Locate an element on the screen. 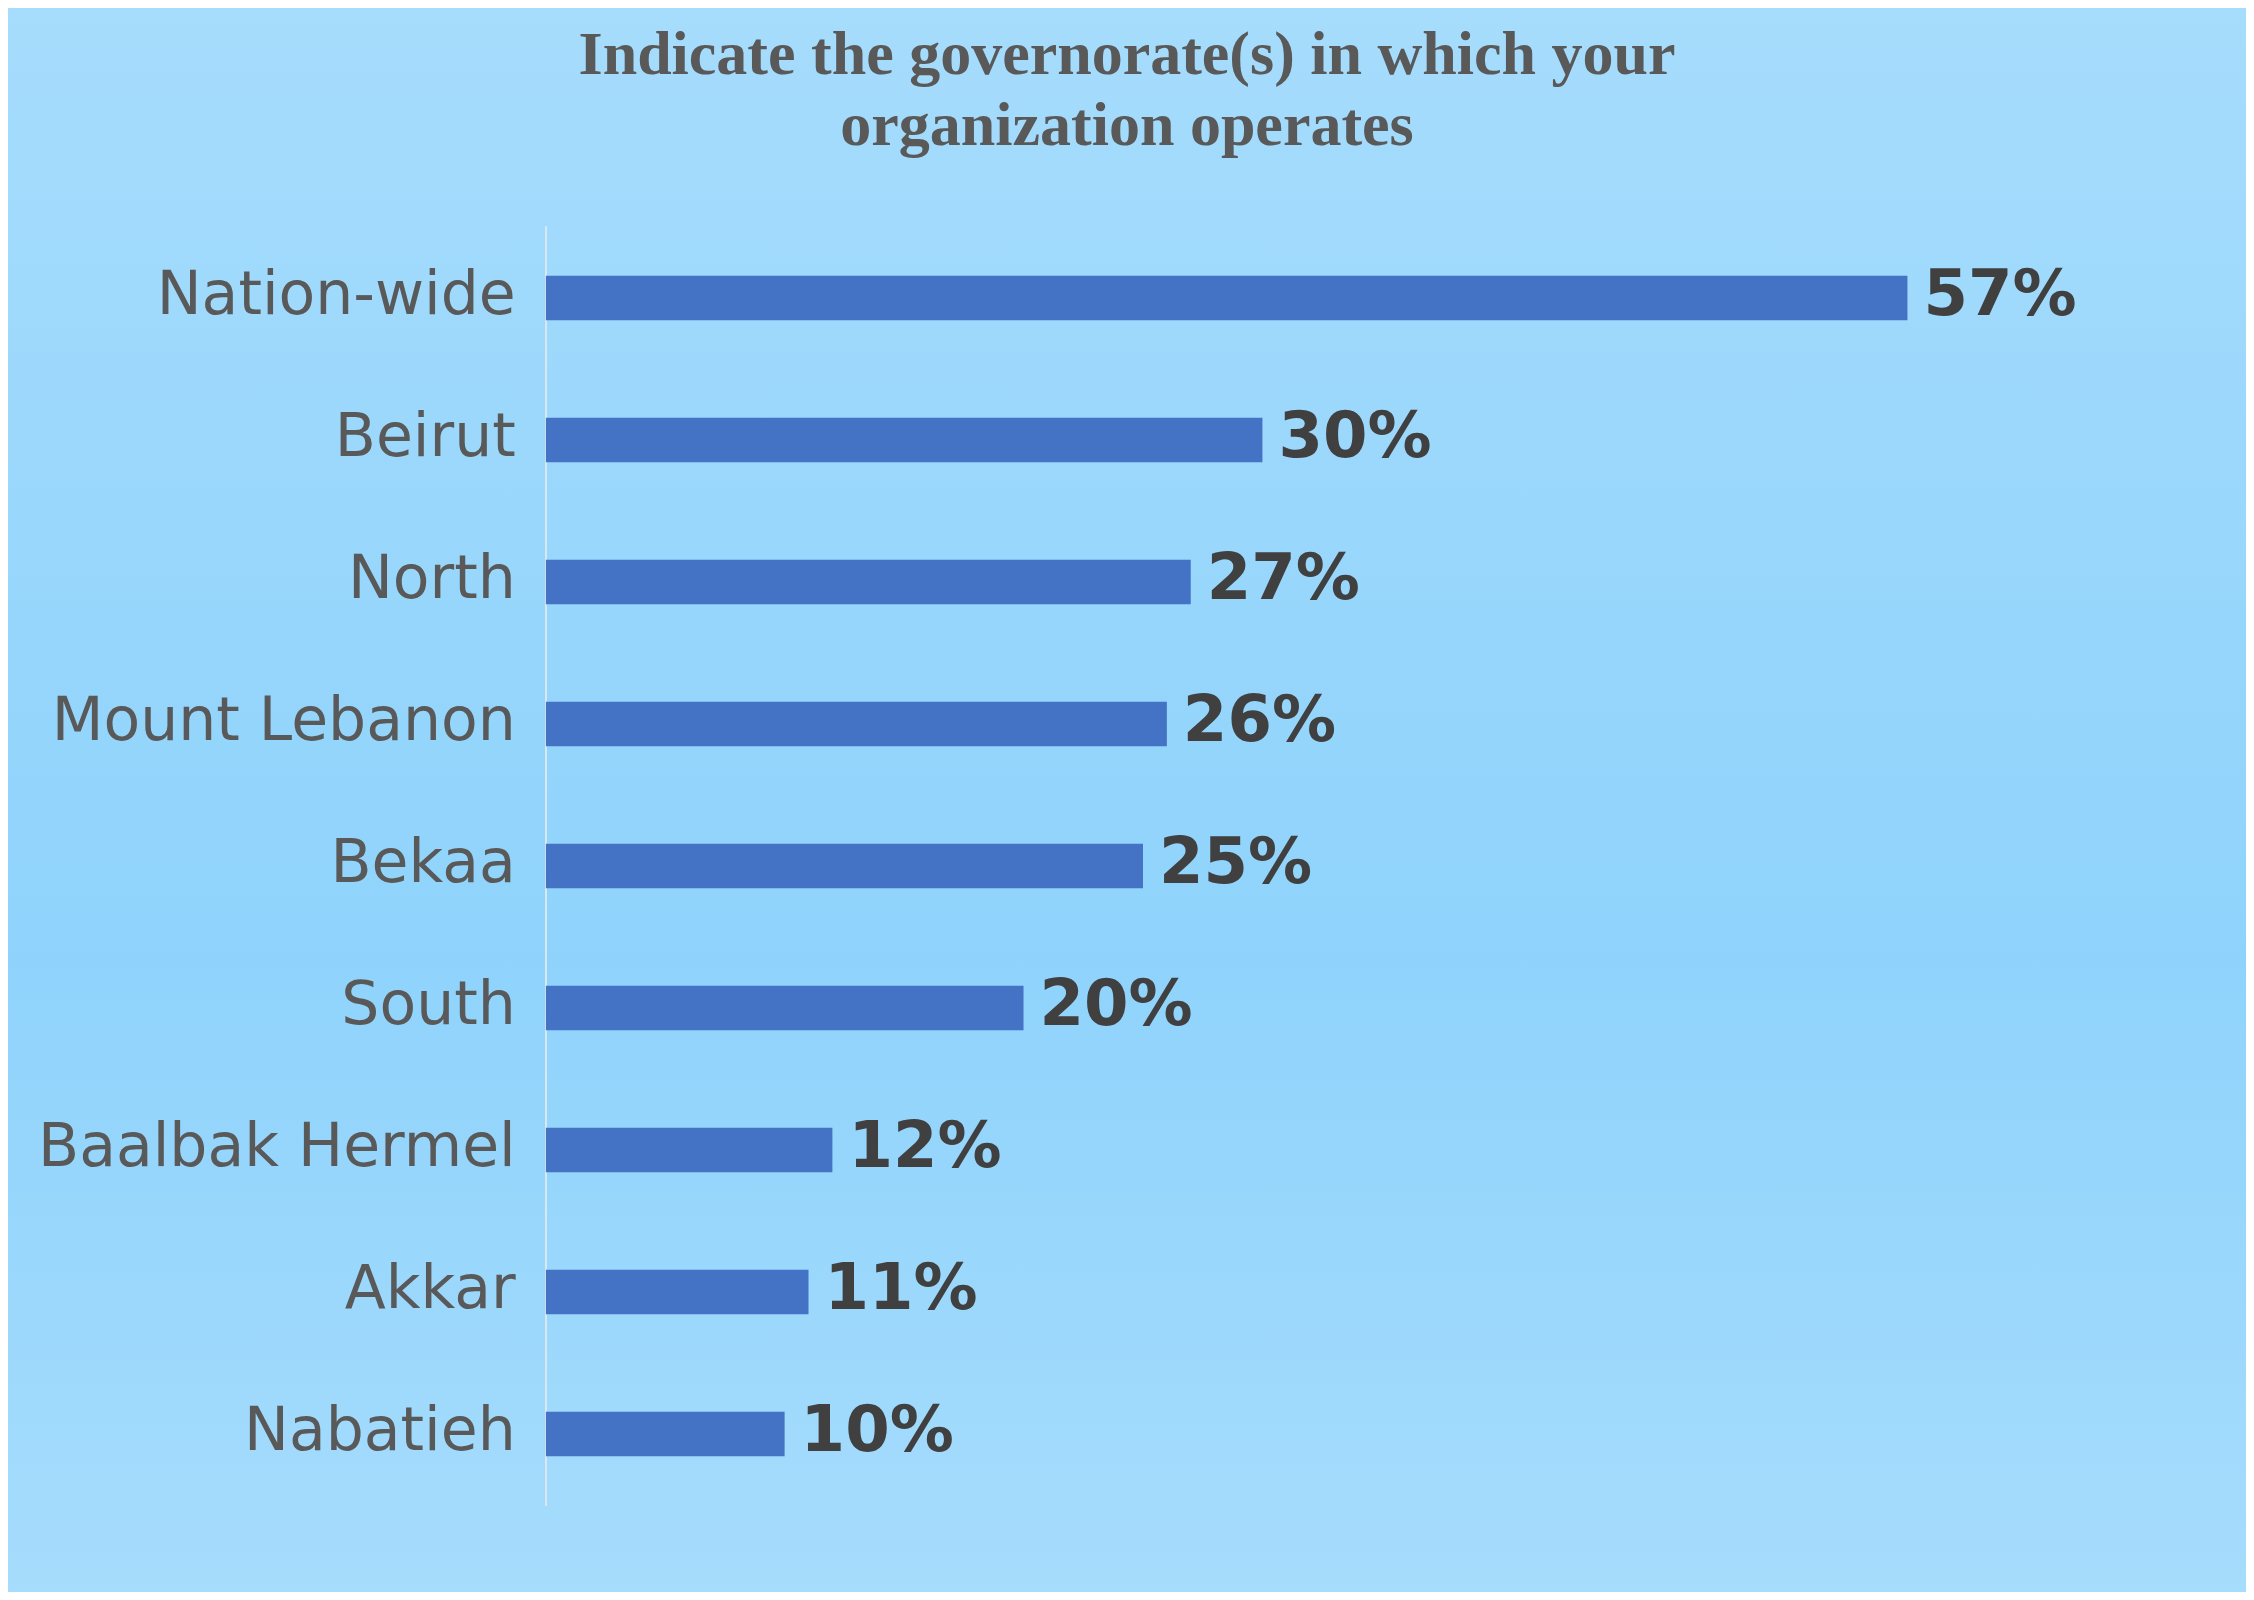  data-label: 30% is located at coordinates (1355, 434).